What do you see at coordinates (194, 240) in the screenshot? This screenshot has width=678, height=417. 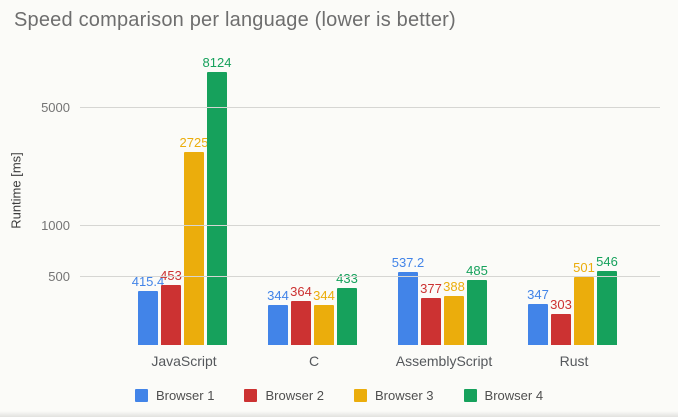 I see `bar-browser-3-javascript: 2725` at bounding box center [194, 240].